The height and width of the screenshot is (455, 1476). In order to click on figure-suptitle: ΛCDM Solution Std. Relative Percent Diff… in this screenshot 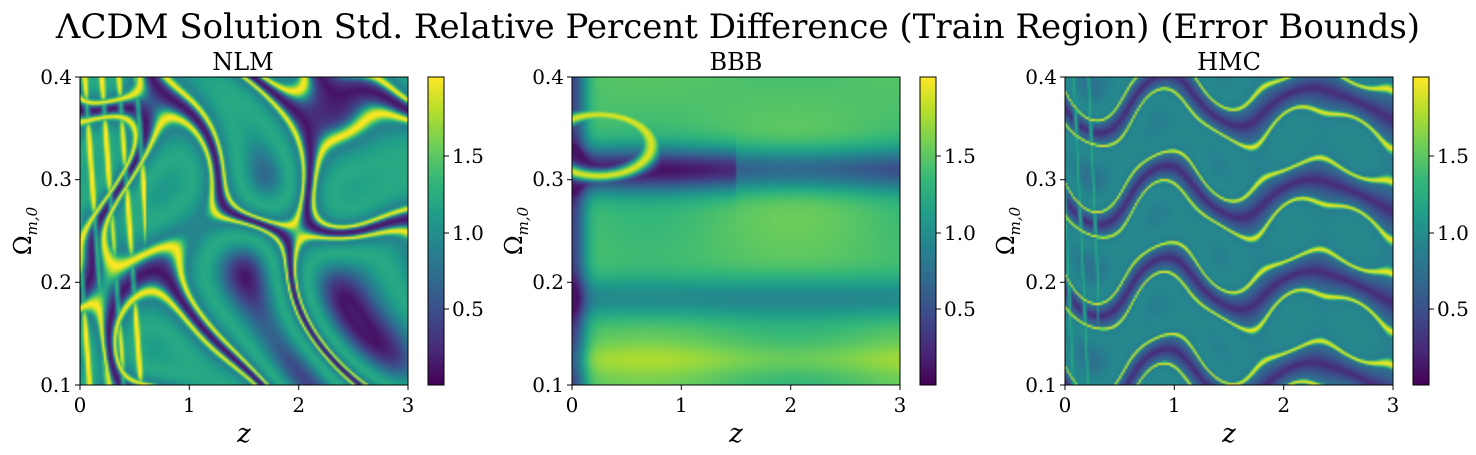, I will do `click(737, 27)`.